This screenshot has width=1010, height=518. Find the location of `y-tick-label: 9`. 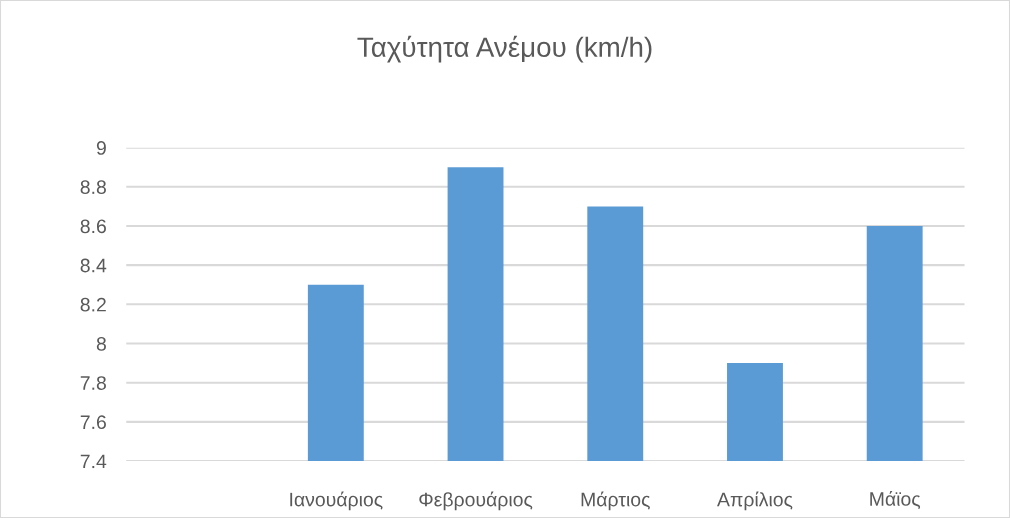

y-tick-label: 9 is located at coordinates (101, 148).